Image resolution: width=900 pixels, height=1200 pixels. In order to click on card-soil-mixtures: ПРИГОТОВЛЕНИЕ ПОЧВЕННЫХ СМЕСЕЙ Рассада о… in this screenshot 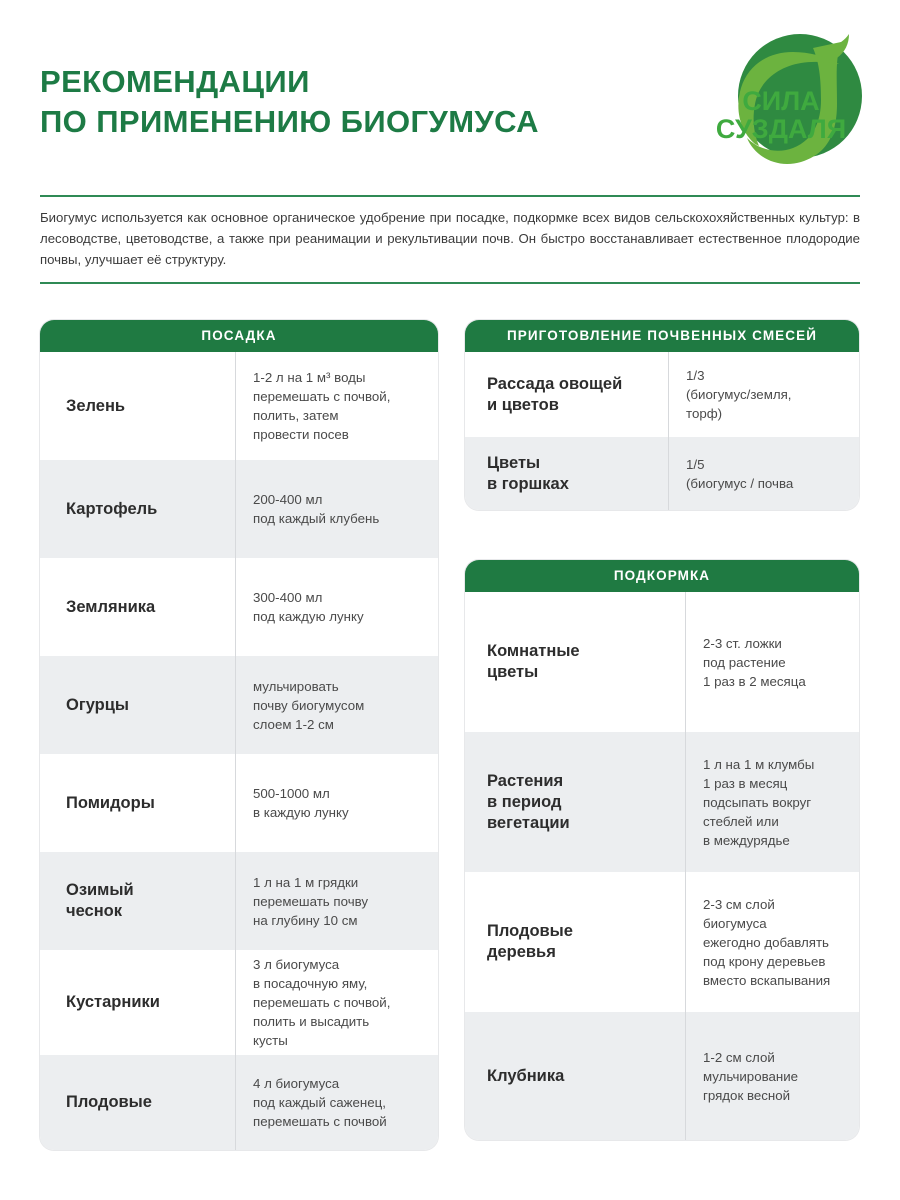, I will do `click(662, 415)`.